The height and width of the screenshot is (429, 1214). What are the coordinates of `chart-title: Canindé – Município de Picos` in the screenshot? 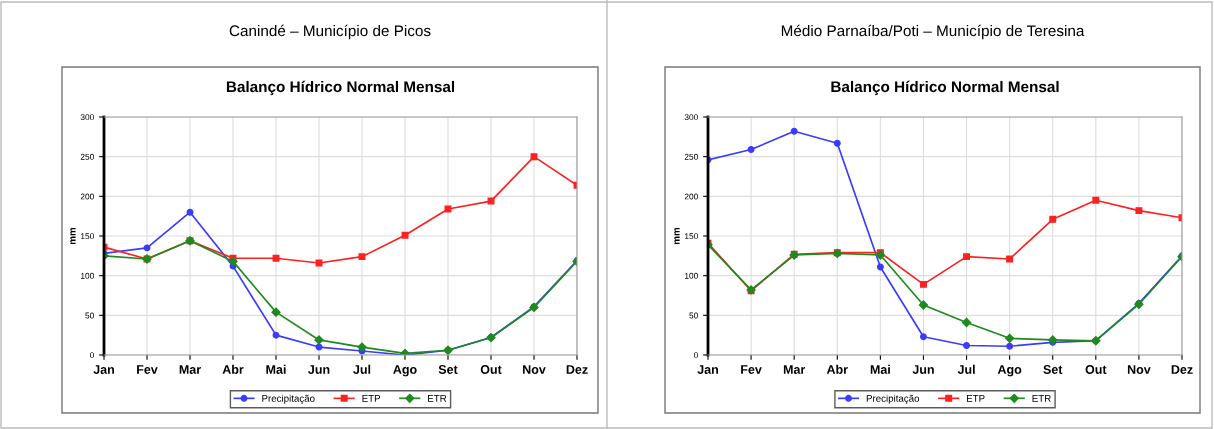 It's located at (330, 32).